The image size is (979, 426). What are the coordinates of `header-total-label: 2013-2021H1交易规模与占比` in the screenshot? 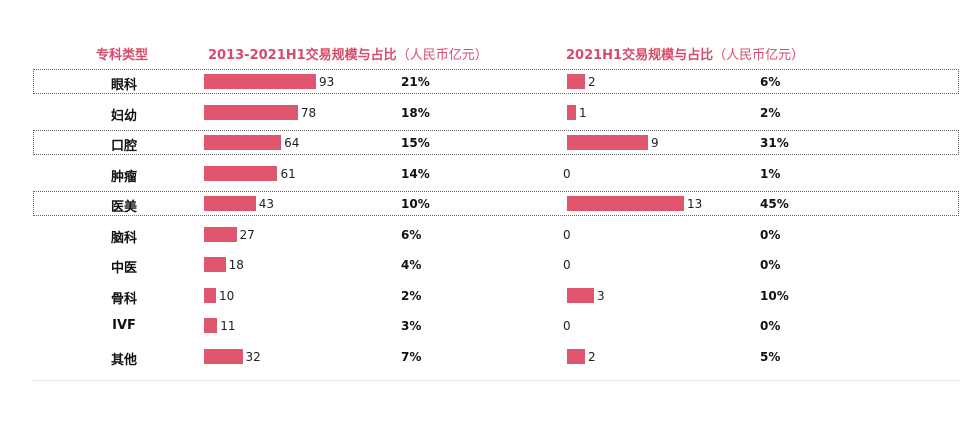 It's located at (302, 55).